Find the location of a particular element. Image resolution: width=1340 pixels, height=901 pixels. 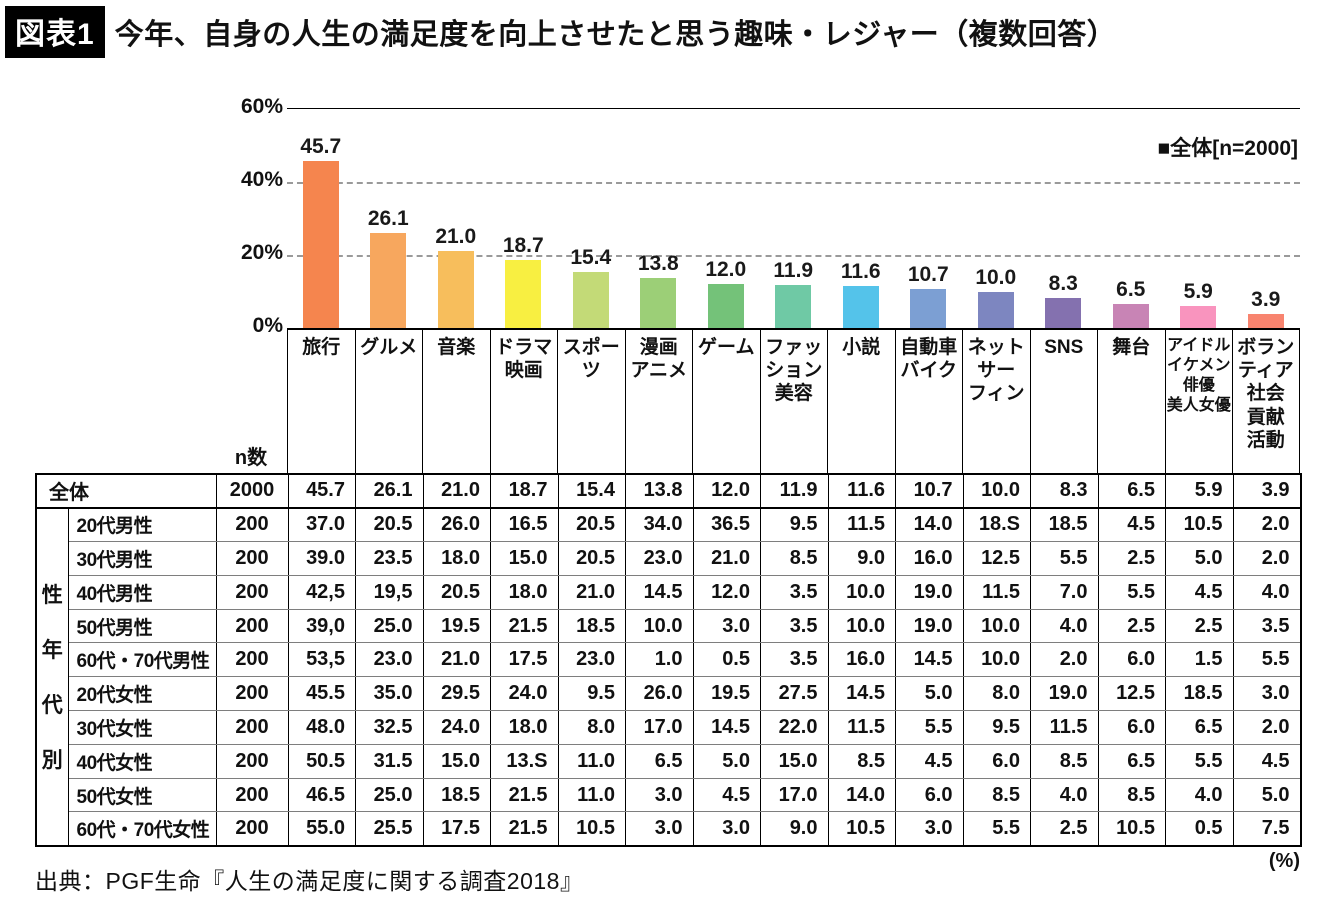

value-cell: 53,5 is located at coordinates (321, 660).